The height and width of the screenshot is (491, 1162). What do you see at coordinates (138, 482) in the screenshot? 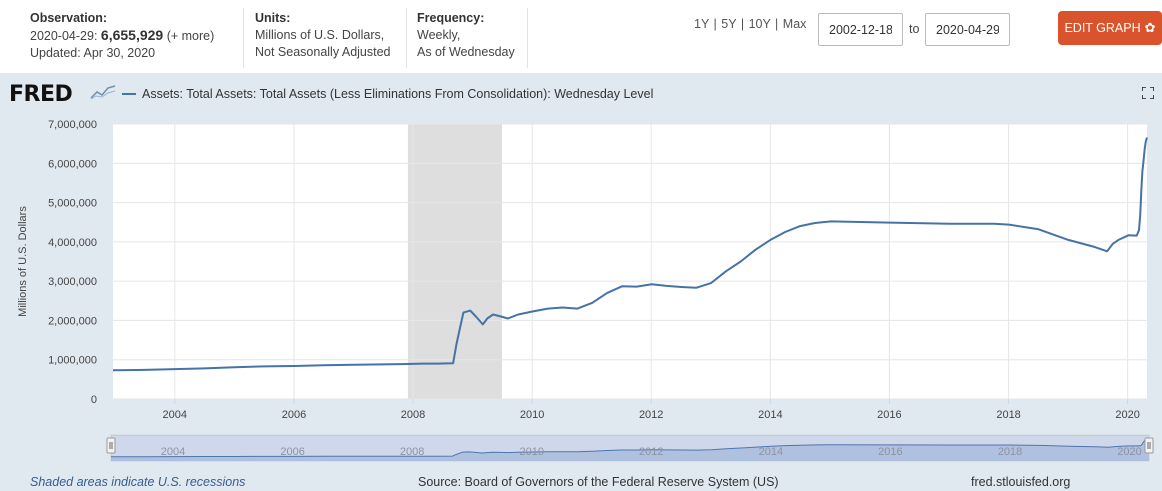
I see `recession-note: Shaded areas indicate U.S. recessions` at bounding box center [138, 482].